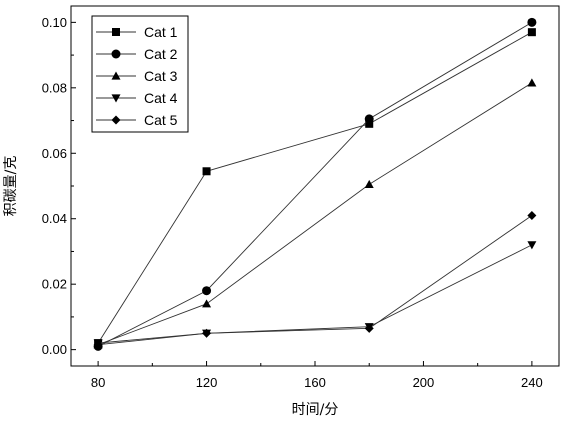  I want to click on legend-label: Cat 4, so click(161, 98).